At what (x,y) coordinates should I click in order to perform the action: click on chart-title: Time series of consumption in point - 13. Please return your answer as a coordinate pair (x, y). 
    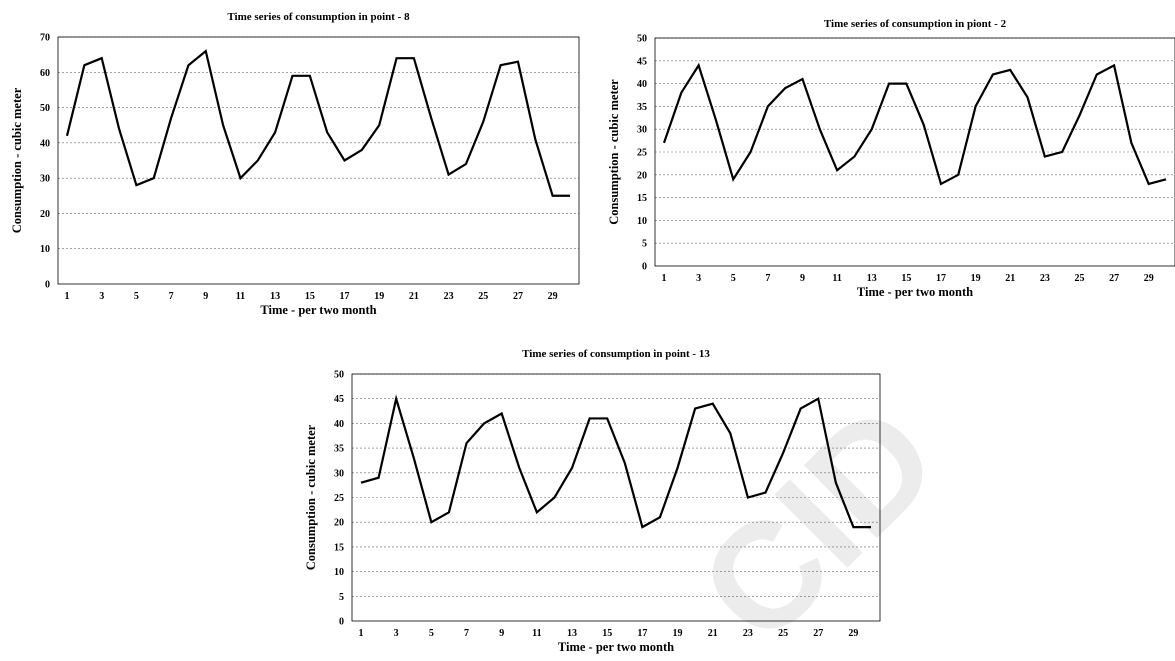
    Looking at the image, I should click on (616, 354).